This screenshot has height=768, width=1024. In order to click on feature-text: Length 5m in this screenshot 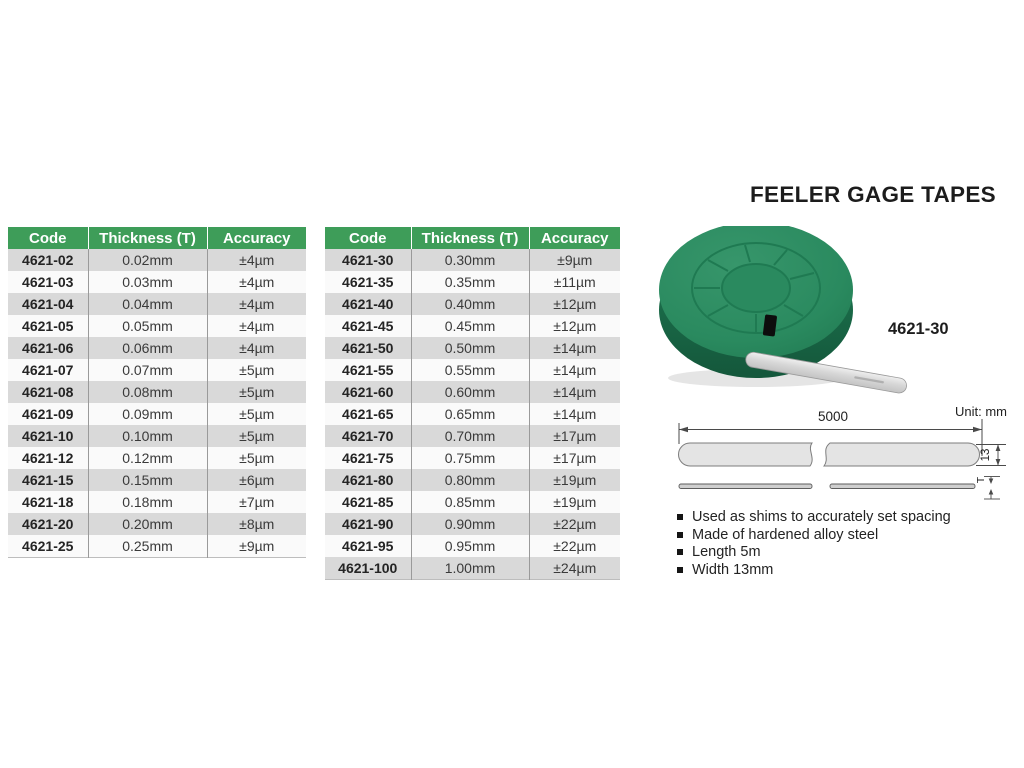, I will do `click(726, 552)`.